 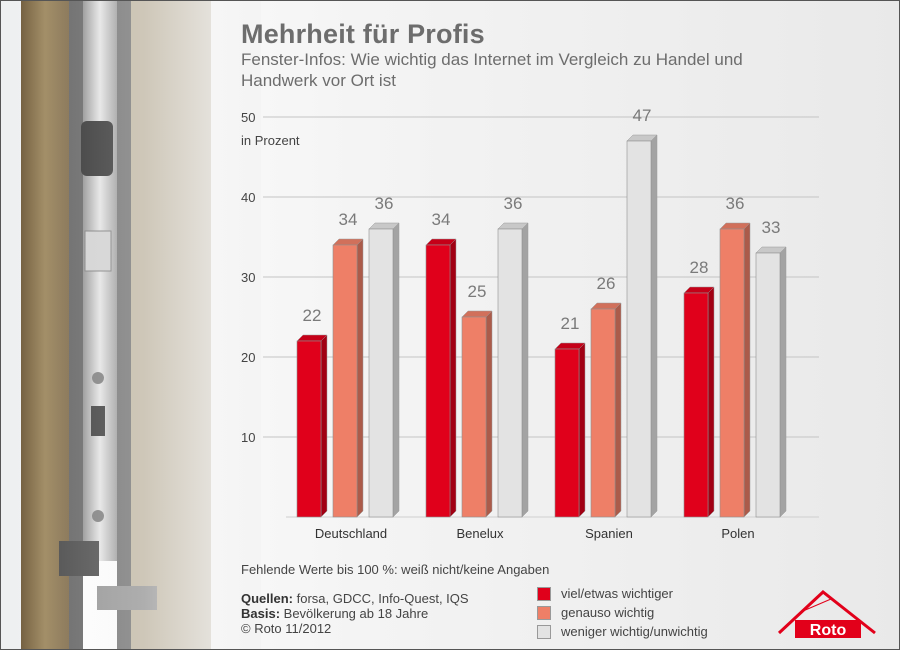 What do you see at coordinates (261, 613) in the screenshot?
I see `basis-label: Basis:` at bounding box center [261, 613].